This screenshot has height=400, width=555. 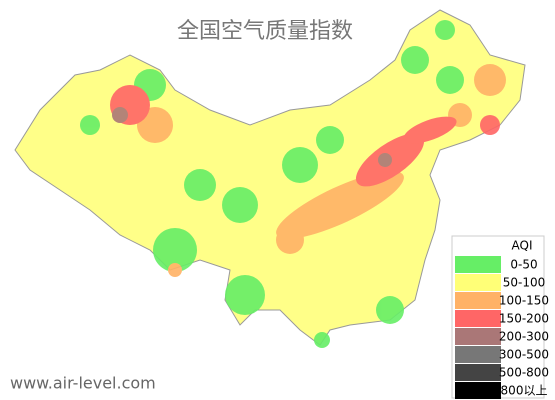 I want to click on legend-label: 50-100, so click(x=524, y=283).